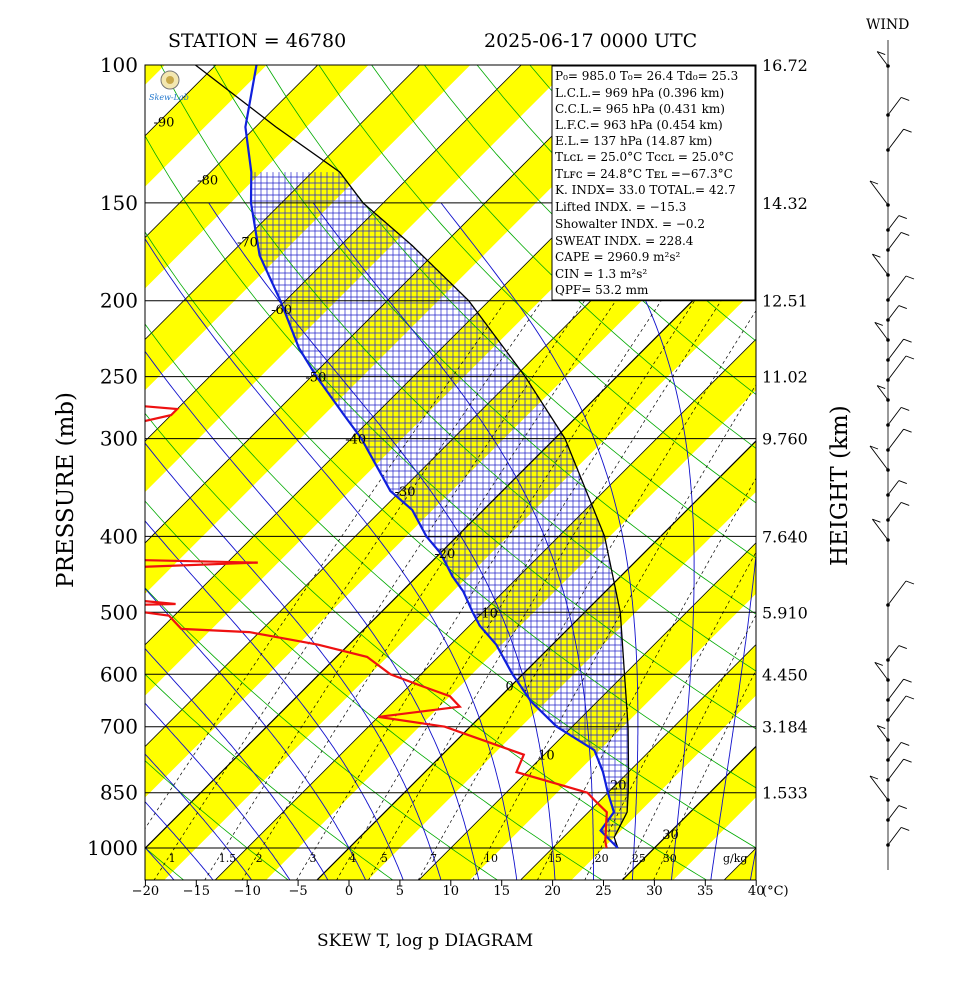 The width and height of the screenshot is (960, 1000). What do you see at coordinates (119, 439) in the screenshot?
I see `pressure-label: 300` at bounding box center [119, 439].